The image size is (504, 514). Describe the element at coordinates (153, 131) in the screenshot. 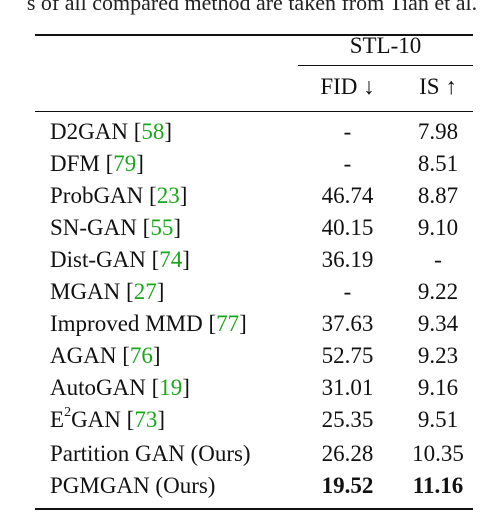

I see `citation-link: 58` at that location.